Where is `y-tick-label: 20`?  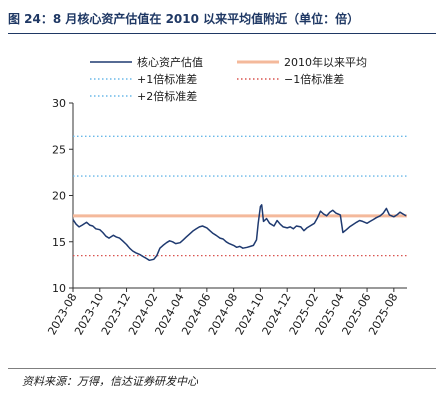
y-tick-label: 20 is located at coordinates (59, 196).